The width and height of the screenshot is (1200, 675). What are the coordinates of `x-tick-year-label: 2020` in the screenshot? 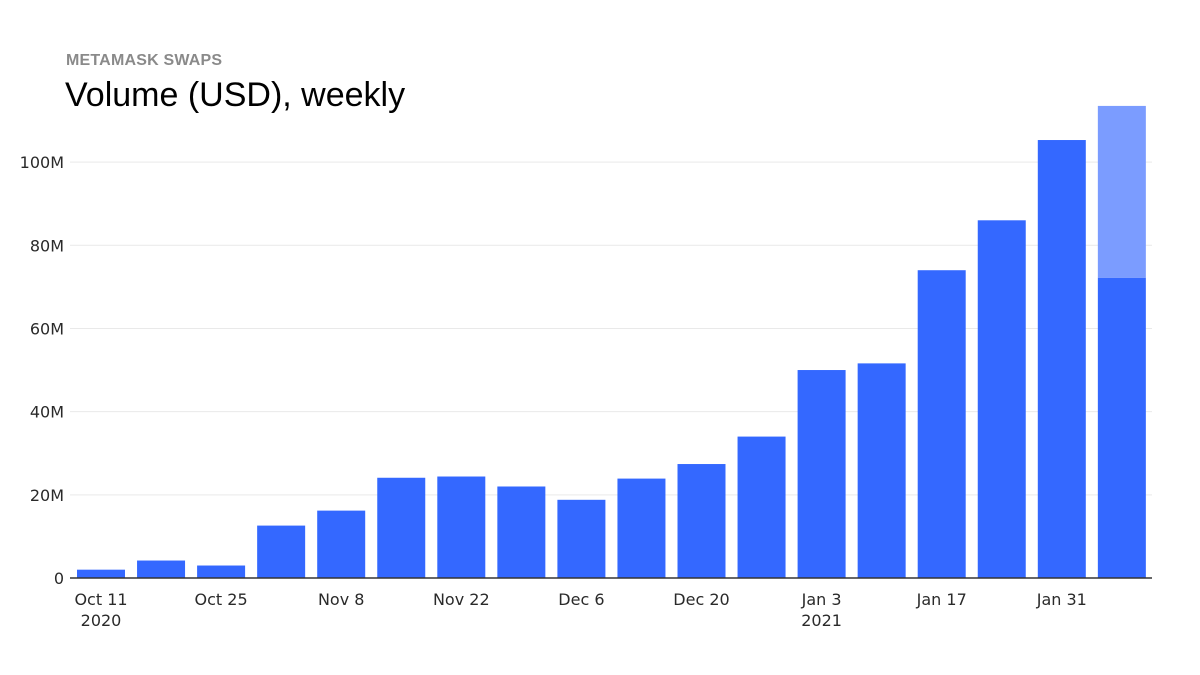 It's located at (101, 620).